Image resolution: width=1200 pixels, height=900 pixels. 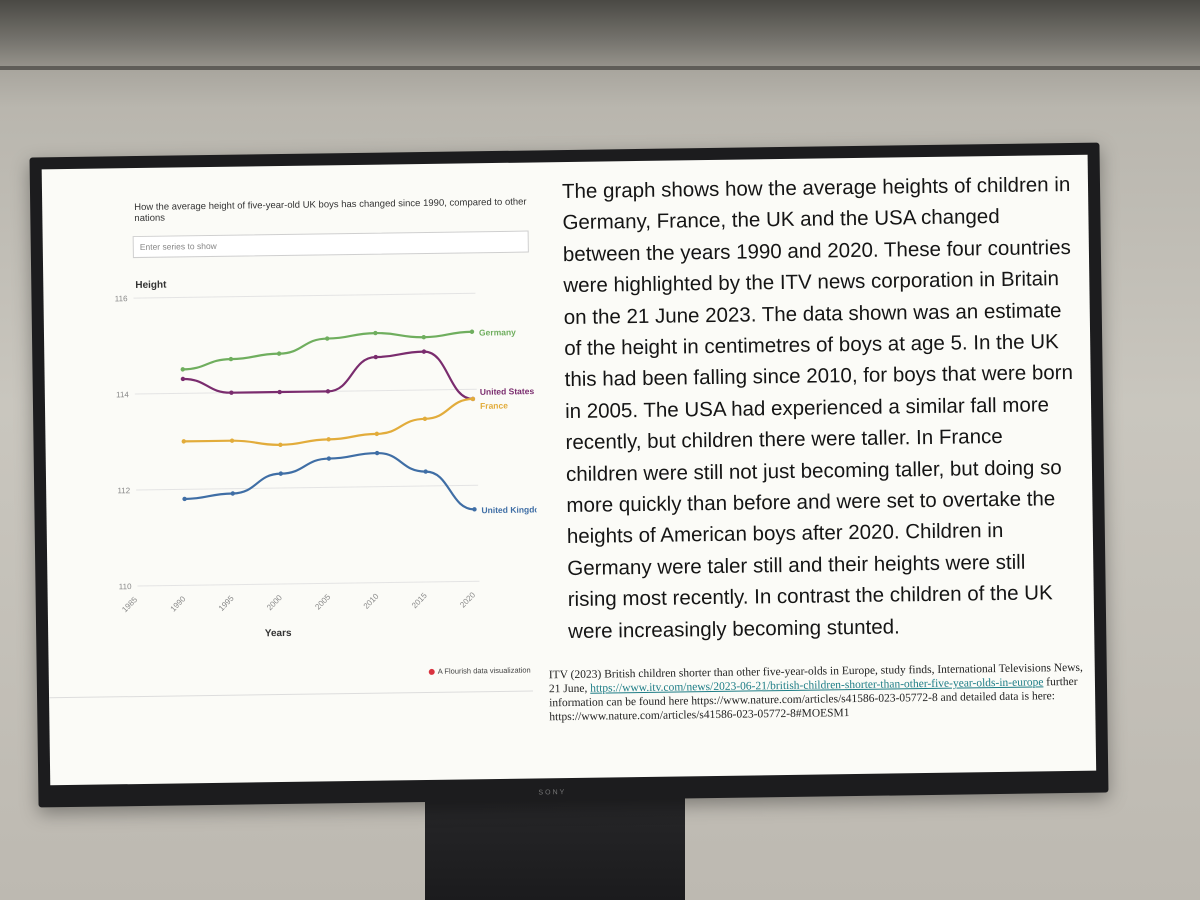 I want to click on series-label: Germany, so click(x=497, y=332).